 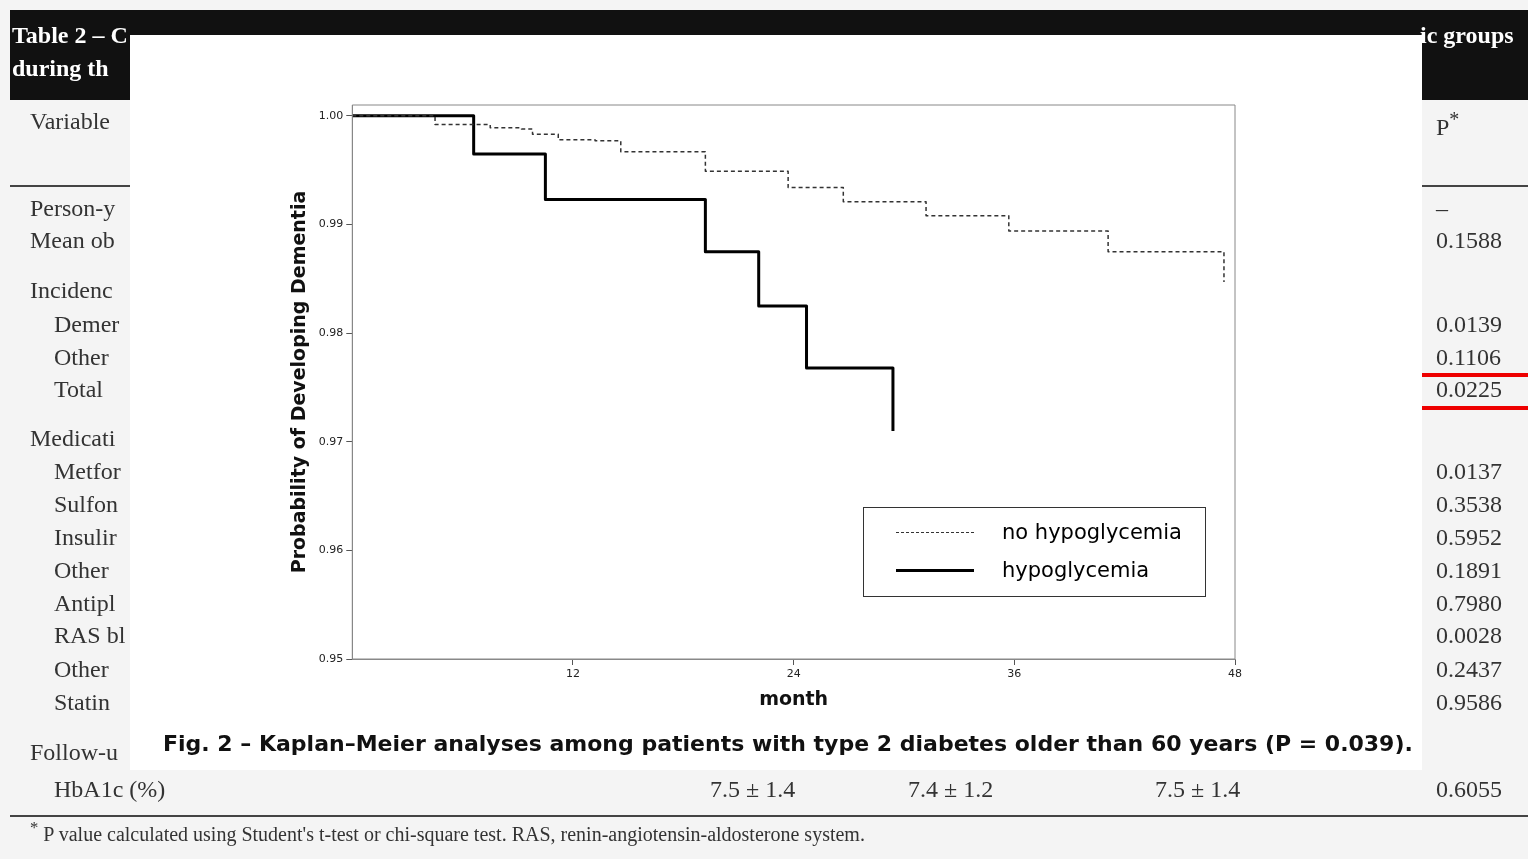 I want to click on text: Person-y, so click(x=73, y=208).